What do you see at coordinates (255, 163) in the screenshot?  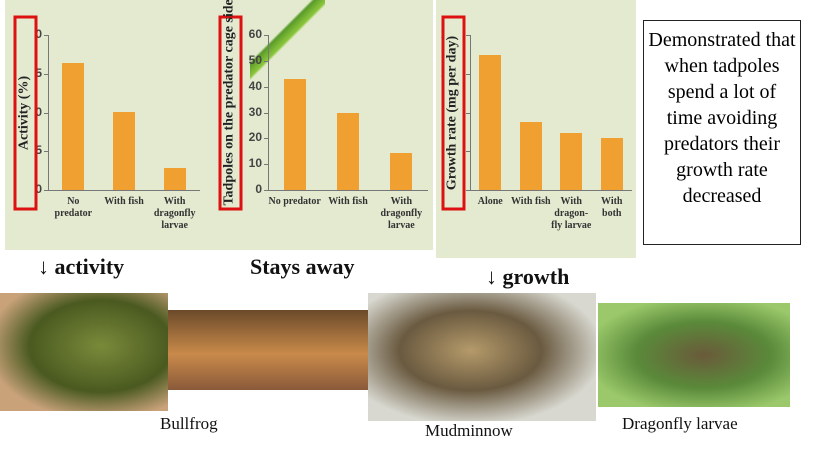 I see `y-tick-label: 10` at bounding box center [255, 163].